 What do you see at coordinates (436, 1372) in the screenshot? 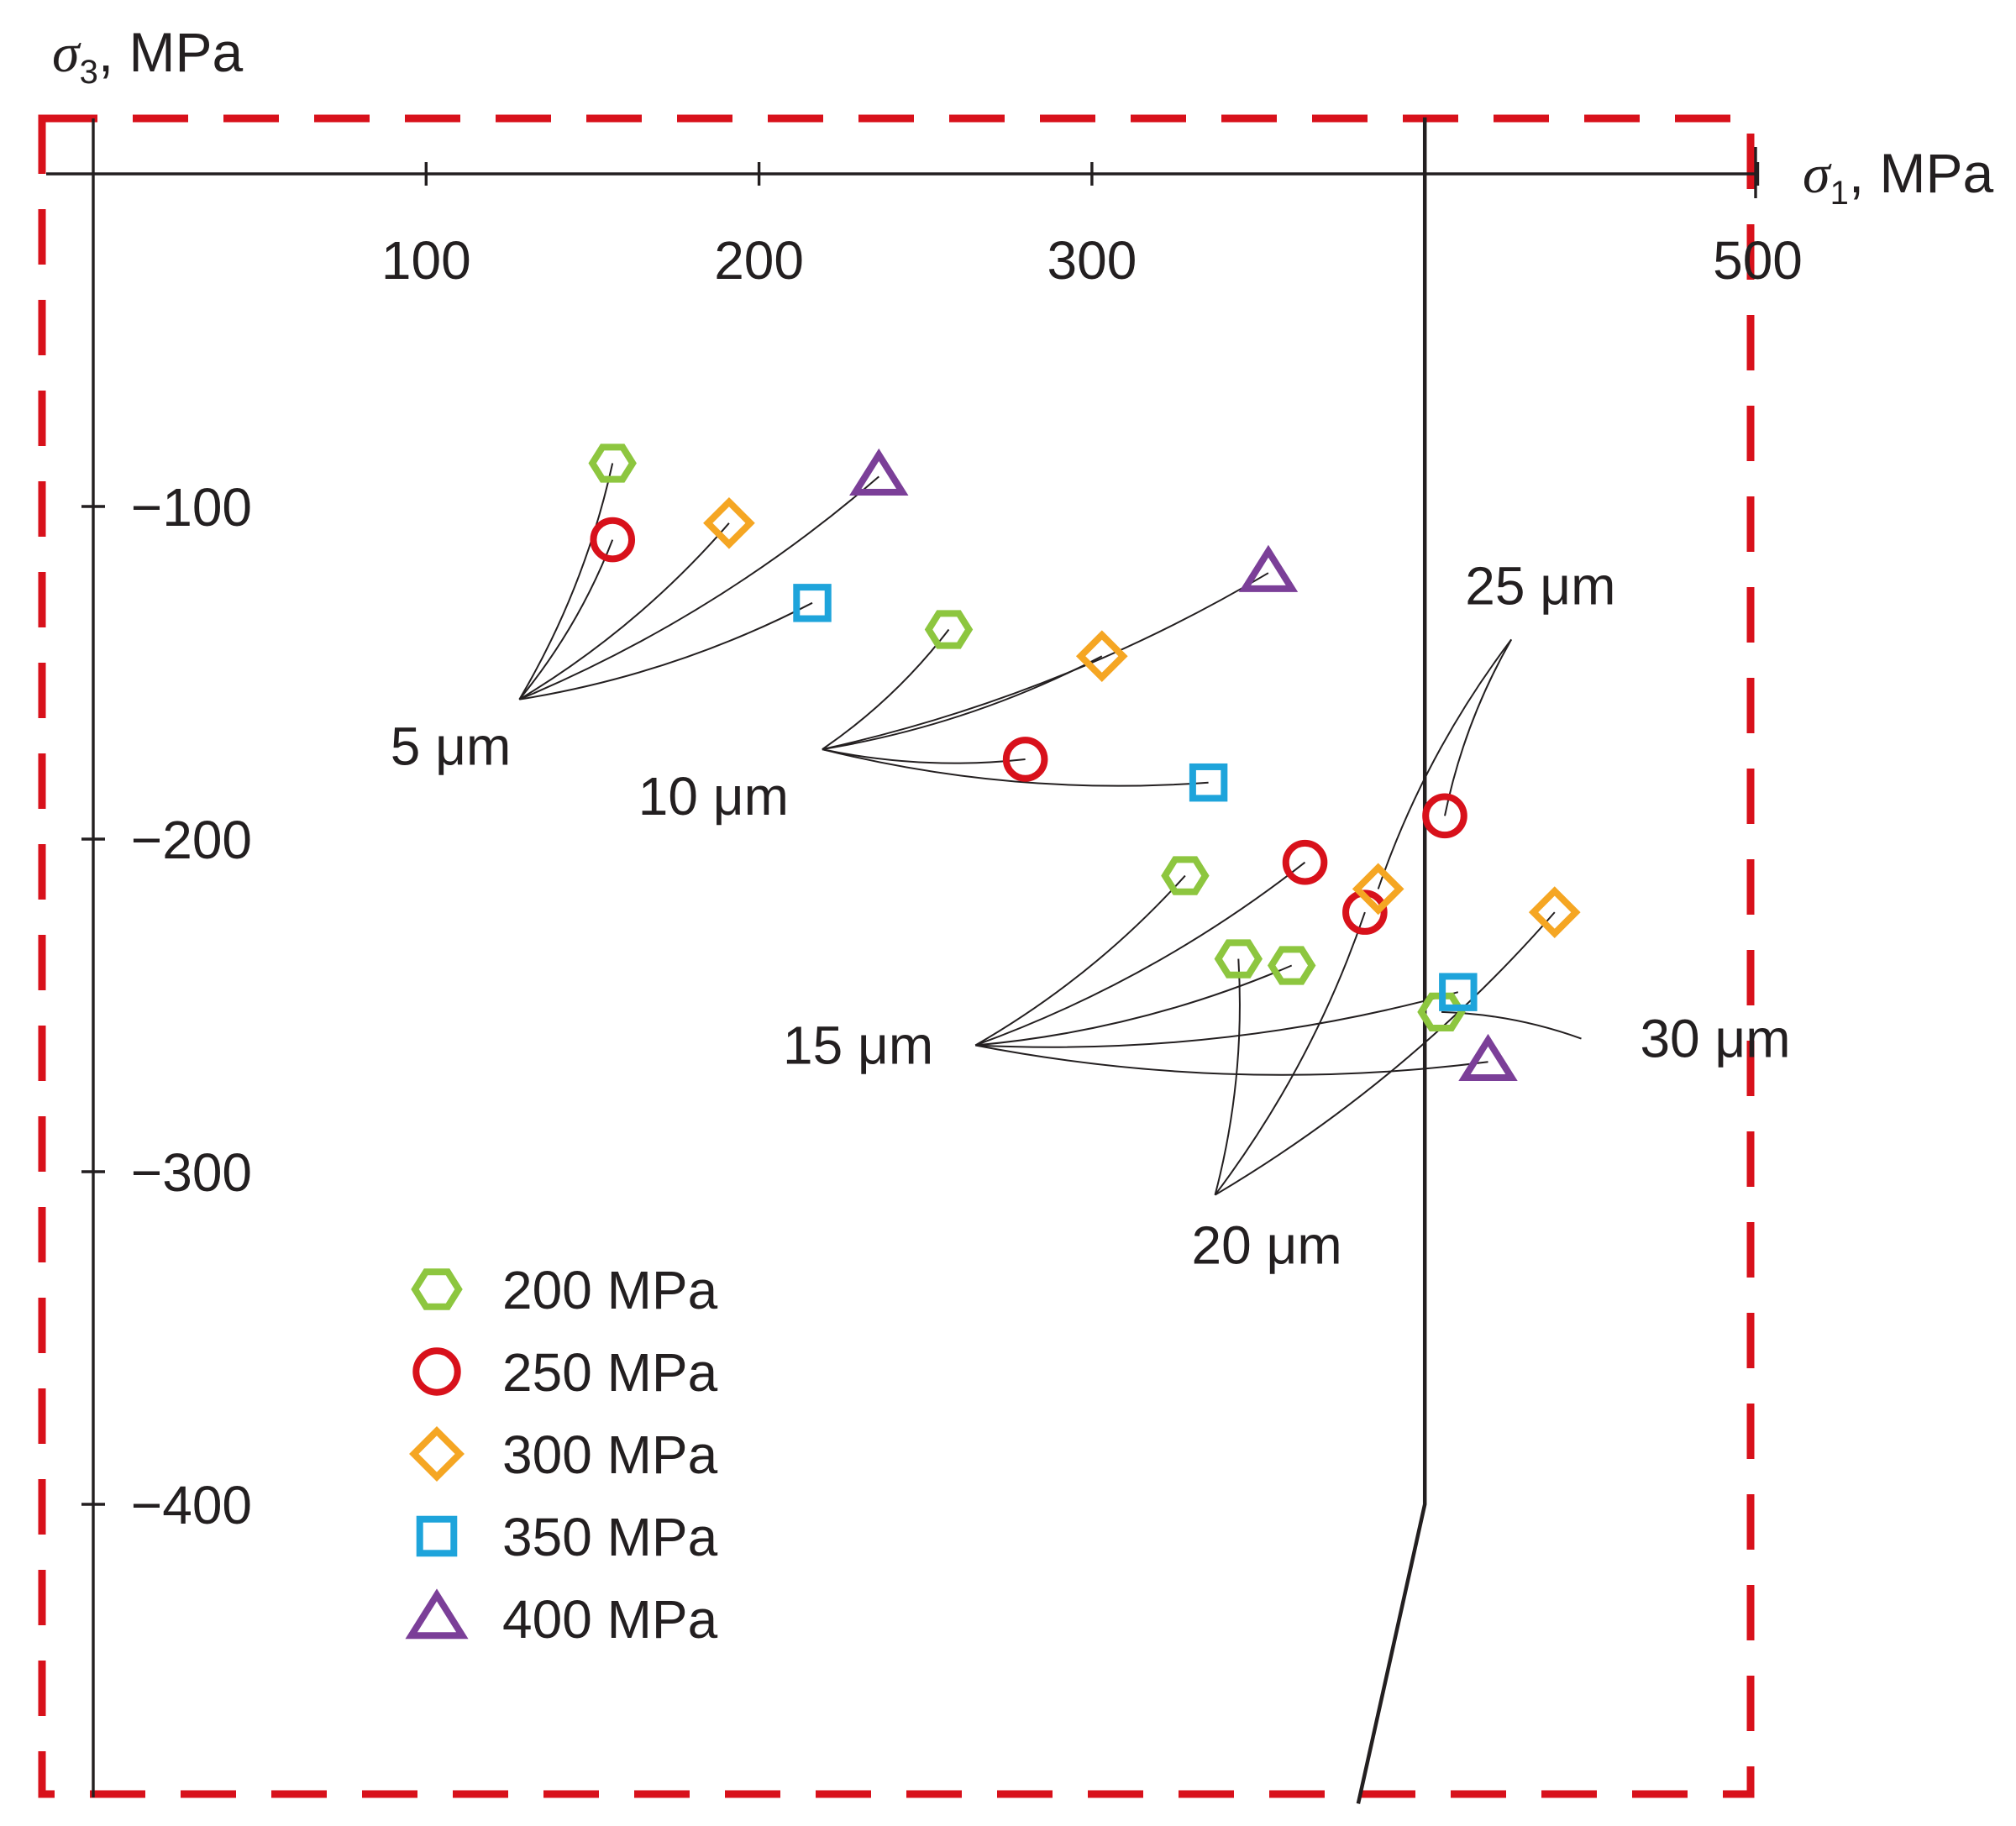
I see `legend-marker-circle` at bounding box center [436, 1372].